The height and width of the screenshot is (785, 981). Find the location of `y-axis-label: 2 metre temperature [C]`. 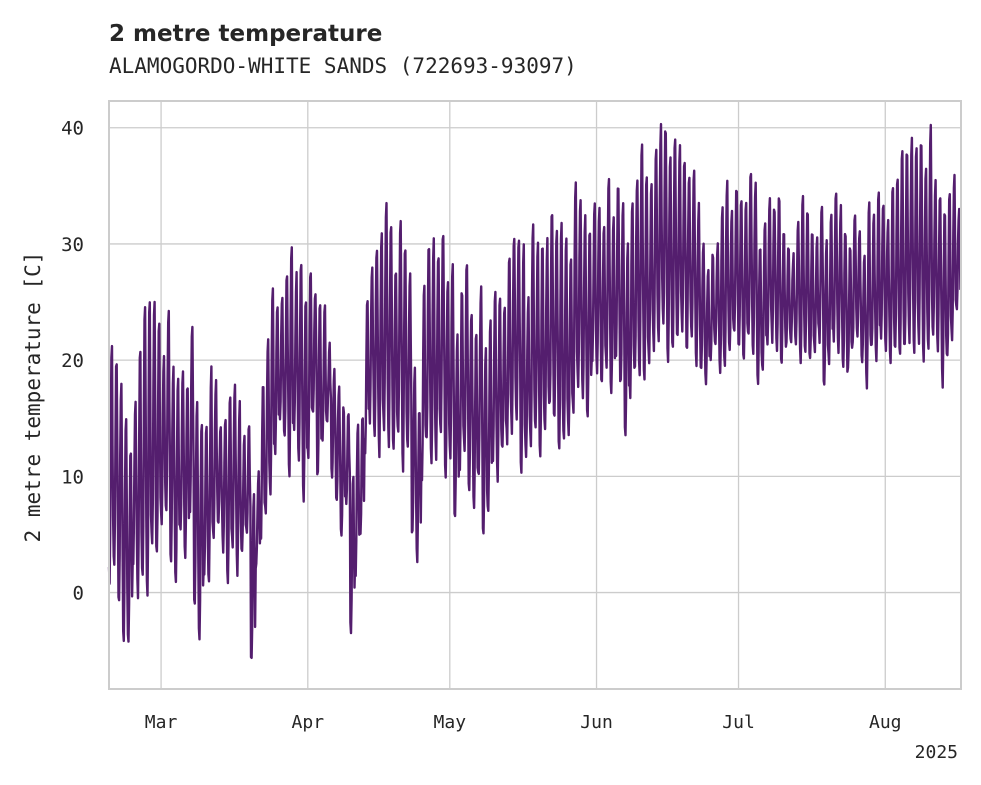

y-axis-label: 2 metre temperature [C] is located at coordinates (33, 397).